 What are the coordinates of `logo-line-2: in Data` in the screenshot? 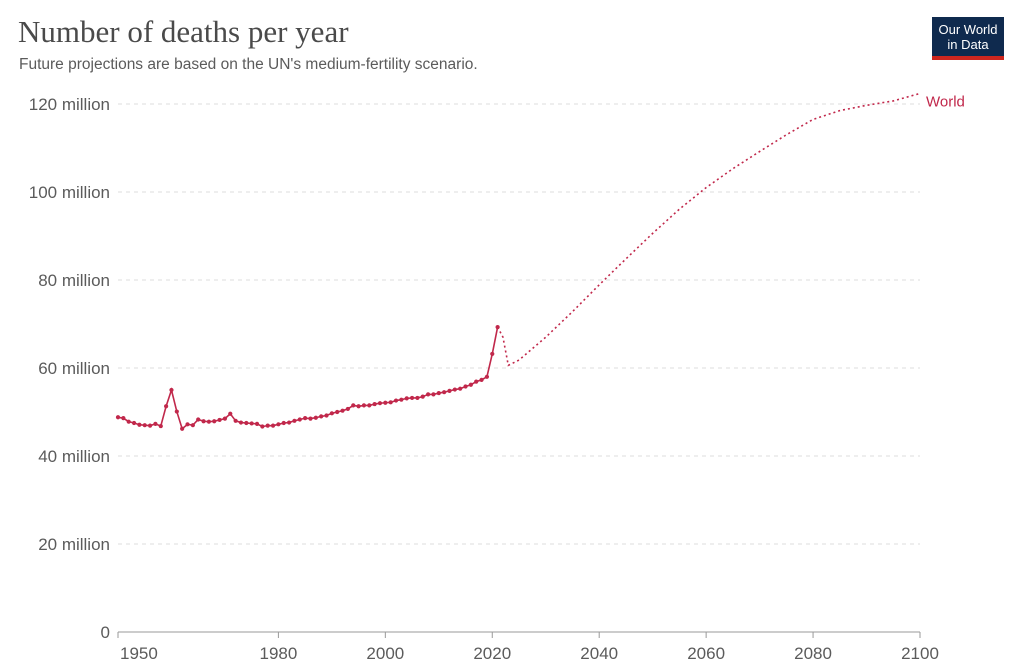 It's located at (968, 44).